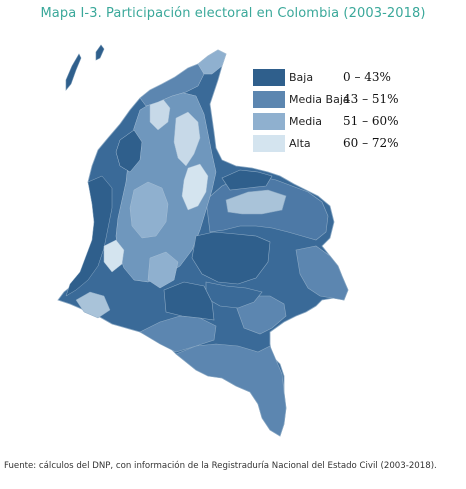 Image resolution: width=466 pixels, height=489 pixels. I want to click on san-andres-island, so click(73, 72).